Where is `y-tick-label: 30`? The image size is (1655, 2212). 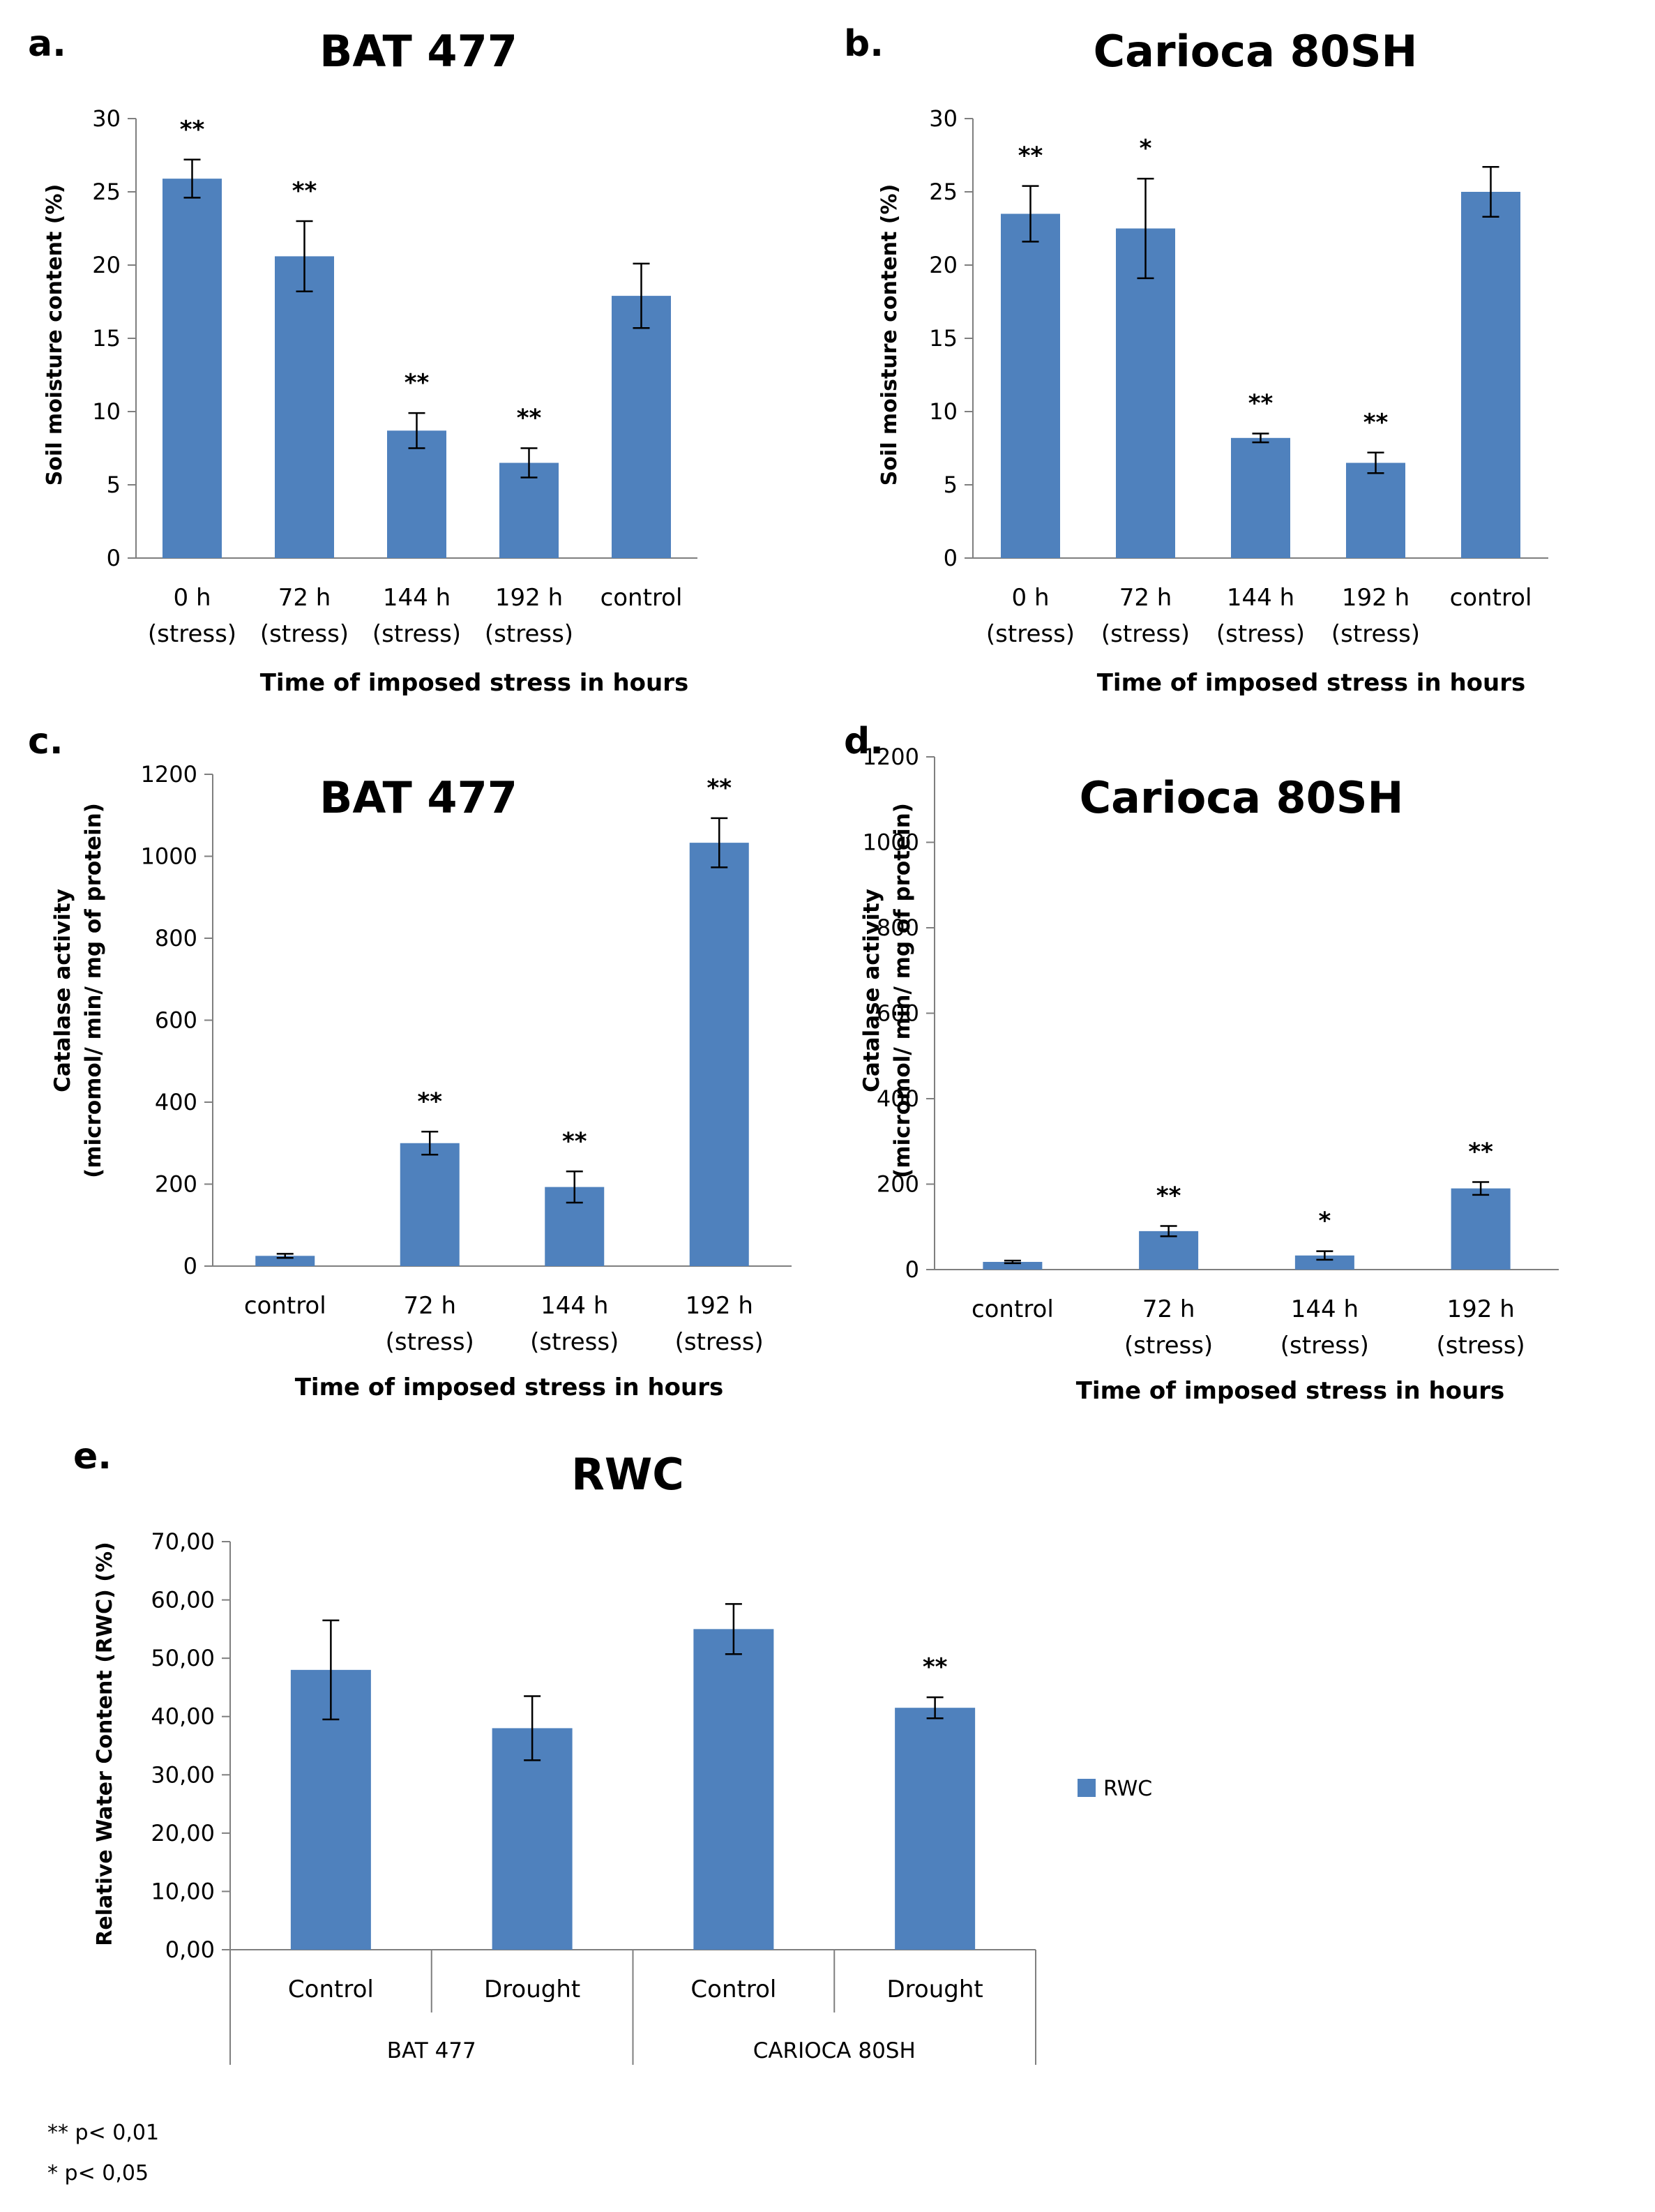 y-tick-label: 30 is located at coordinates (943, 118).